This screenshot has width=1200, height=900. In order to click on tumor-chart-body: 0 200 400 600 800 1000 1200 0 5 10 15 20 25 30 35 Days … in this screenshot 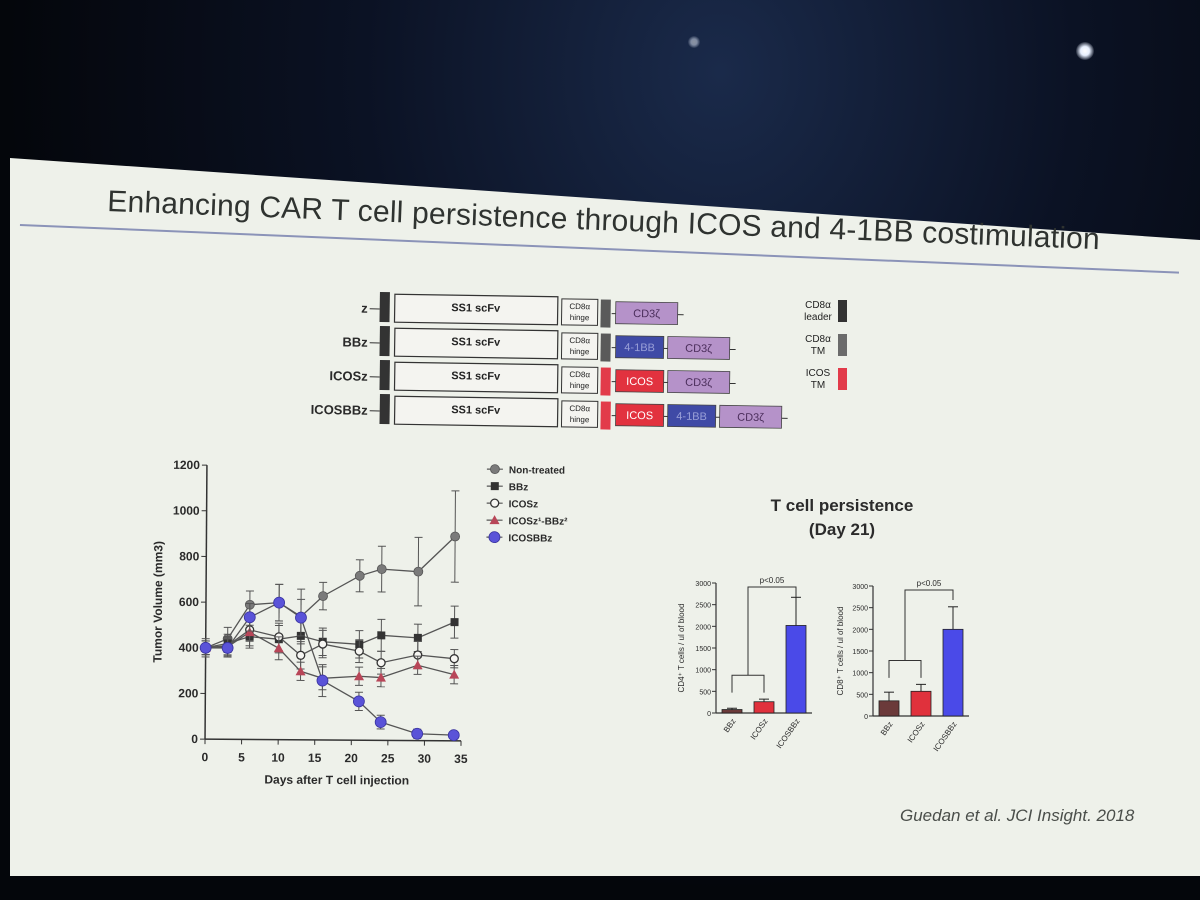, I will do `click(360, 623)`.